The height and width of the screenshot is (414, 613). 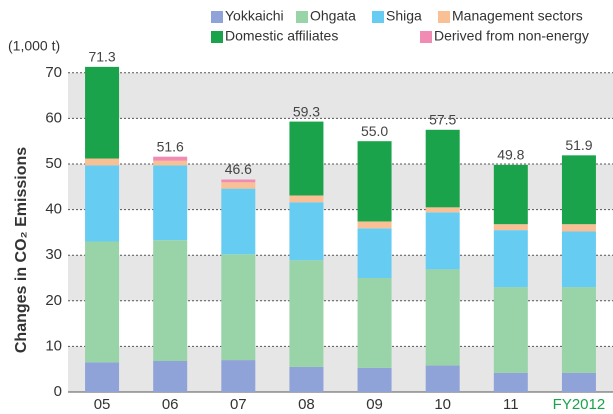 What do you see at coordinates (53, 72) in the screenshot?
I see `y-tick-label: 70` at bounding box center [53, 72].